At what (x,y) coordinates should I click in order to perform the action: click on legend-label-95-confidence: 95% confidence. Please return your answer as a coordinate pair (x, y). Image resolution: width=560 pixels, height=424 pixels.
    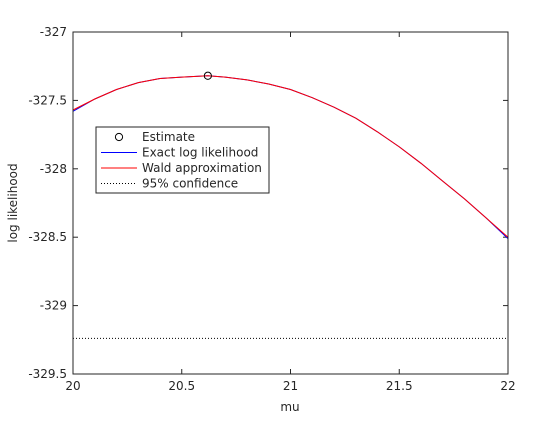
    Looking at the image, I should click on (190, 184).